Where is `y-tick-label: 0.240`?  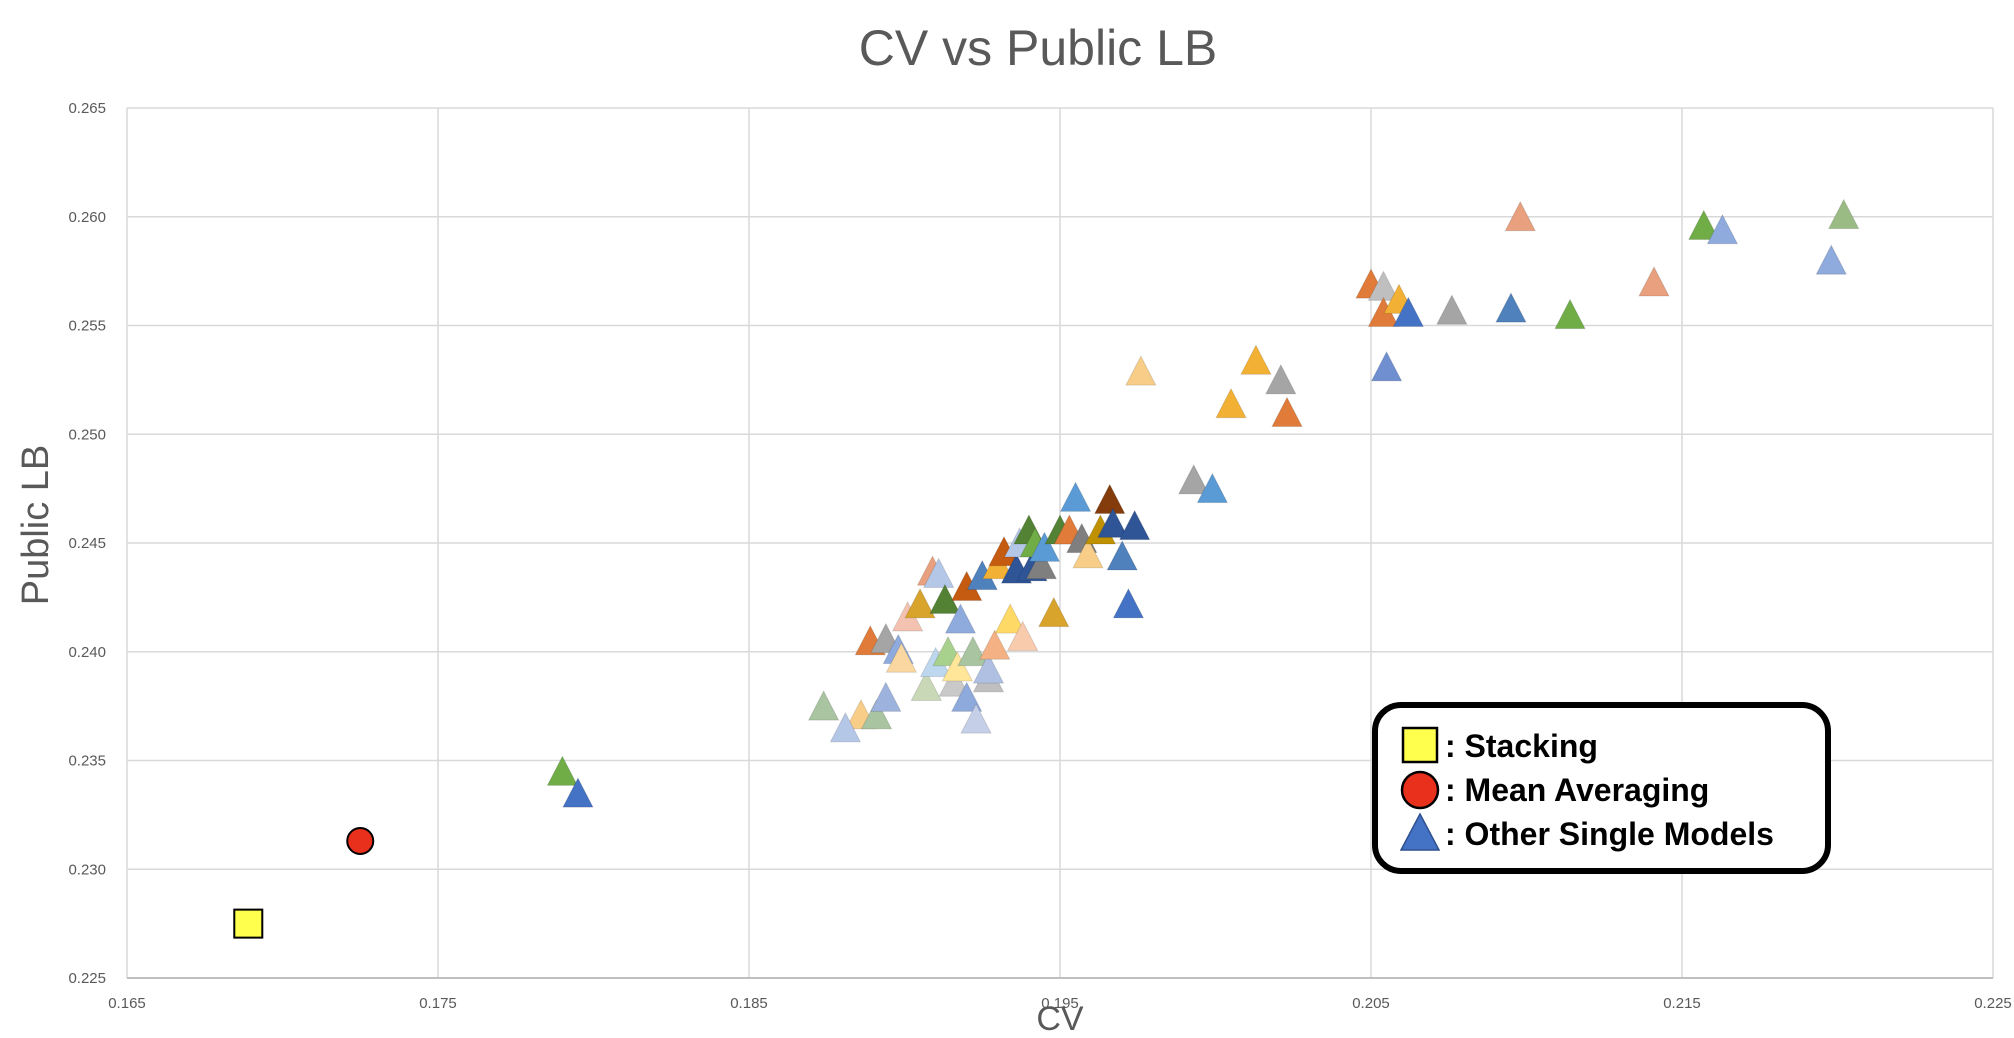 y-tick-label: 0.240 is located at coordinates (87, 652).